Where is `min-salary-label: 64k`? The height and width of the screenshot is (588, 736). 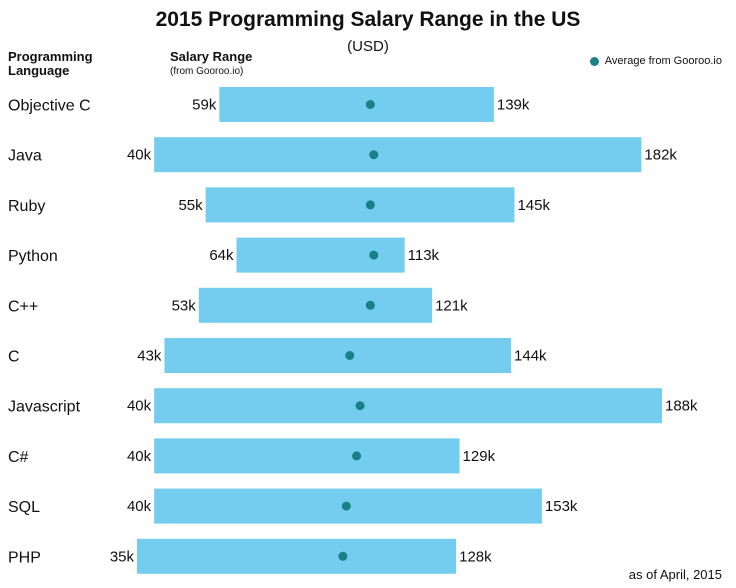
min-salary-label: 64k is located at coordinates (221, 255).